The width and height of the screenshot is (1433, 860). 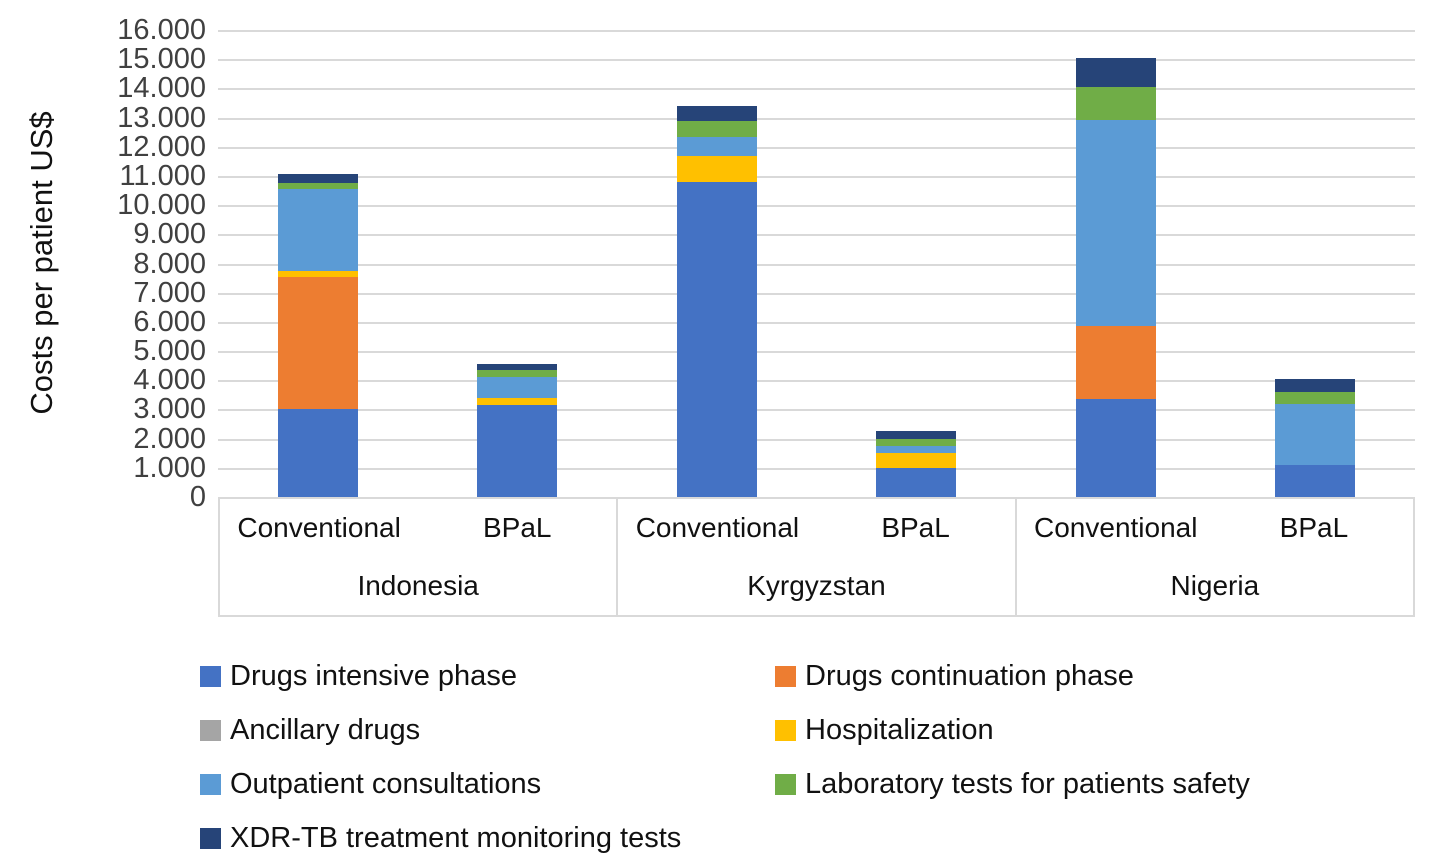 I want to click on bar-nigeria-bpal, so click(x=1315, y=437).